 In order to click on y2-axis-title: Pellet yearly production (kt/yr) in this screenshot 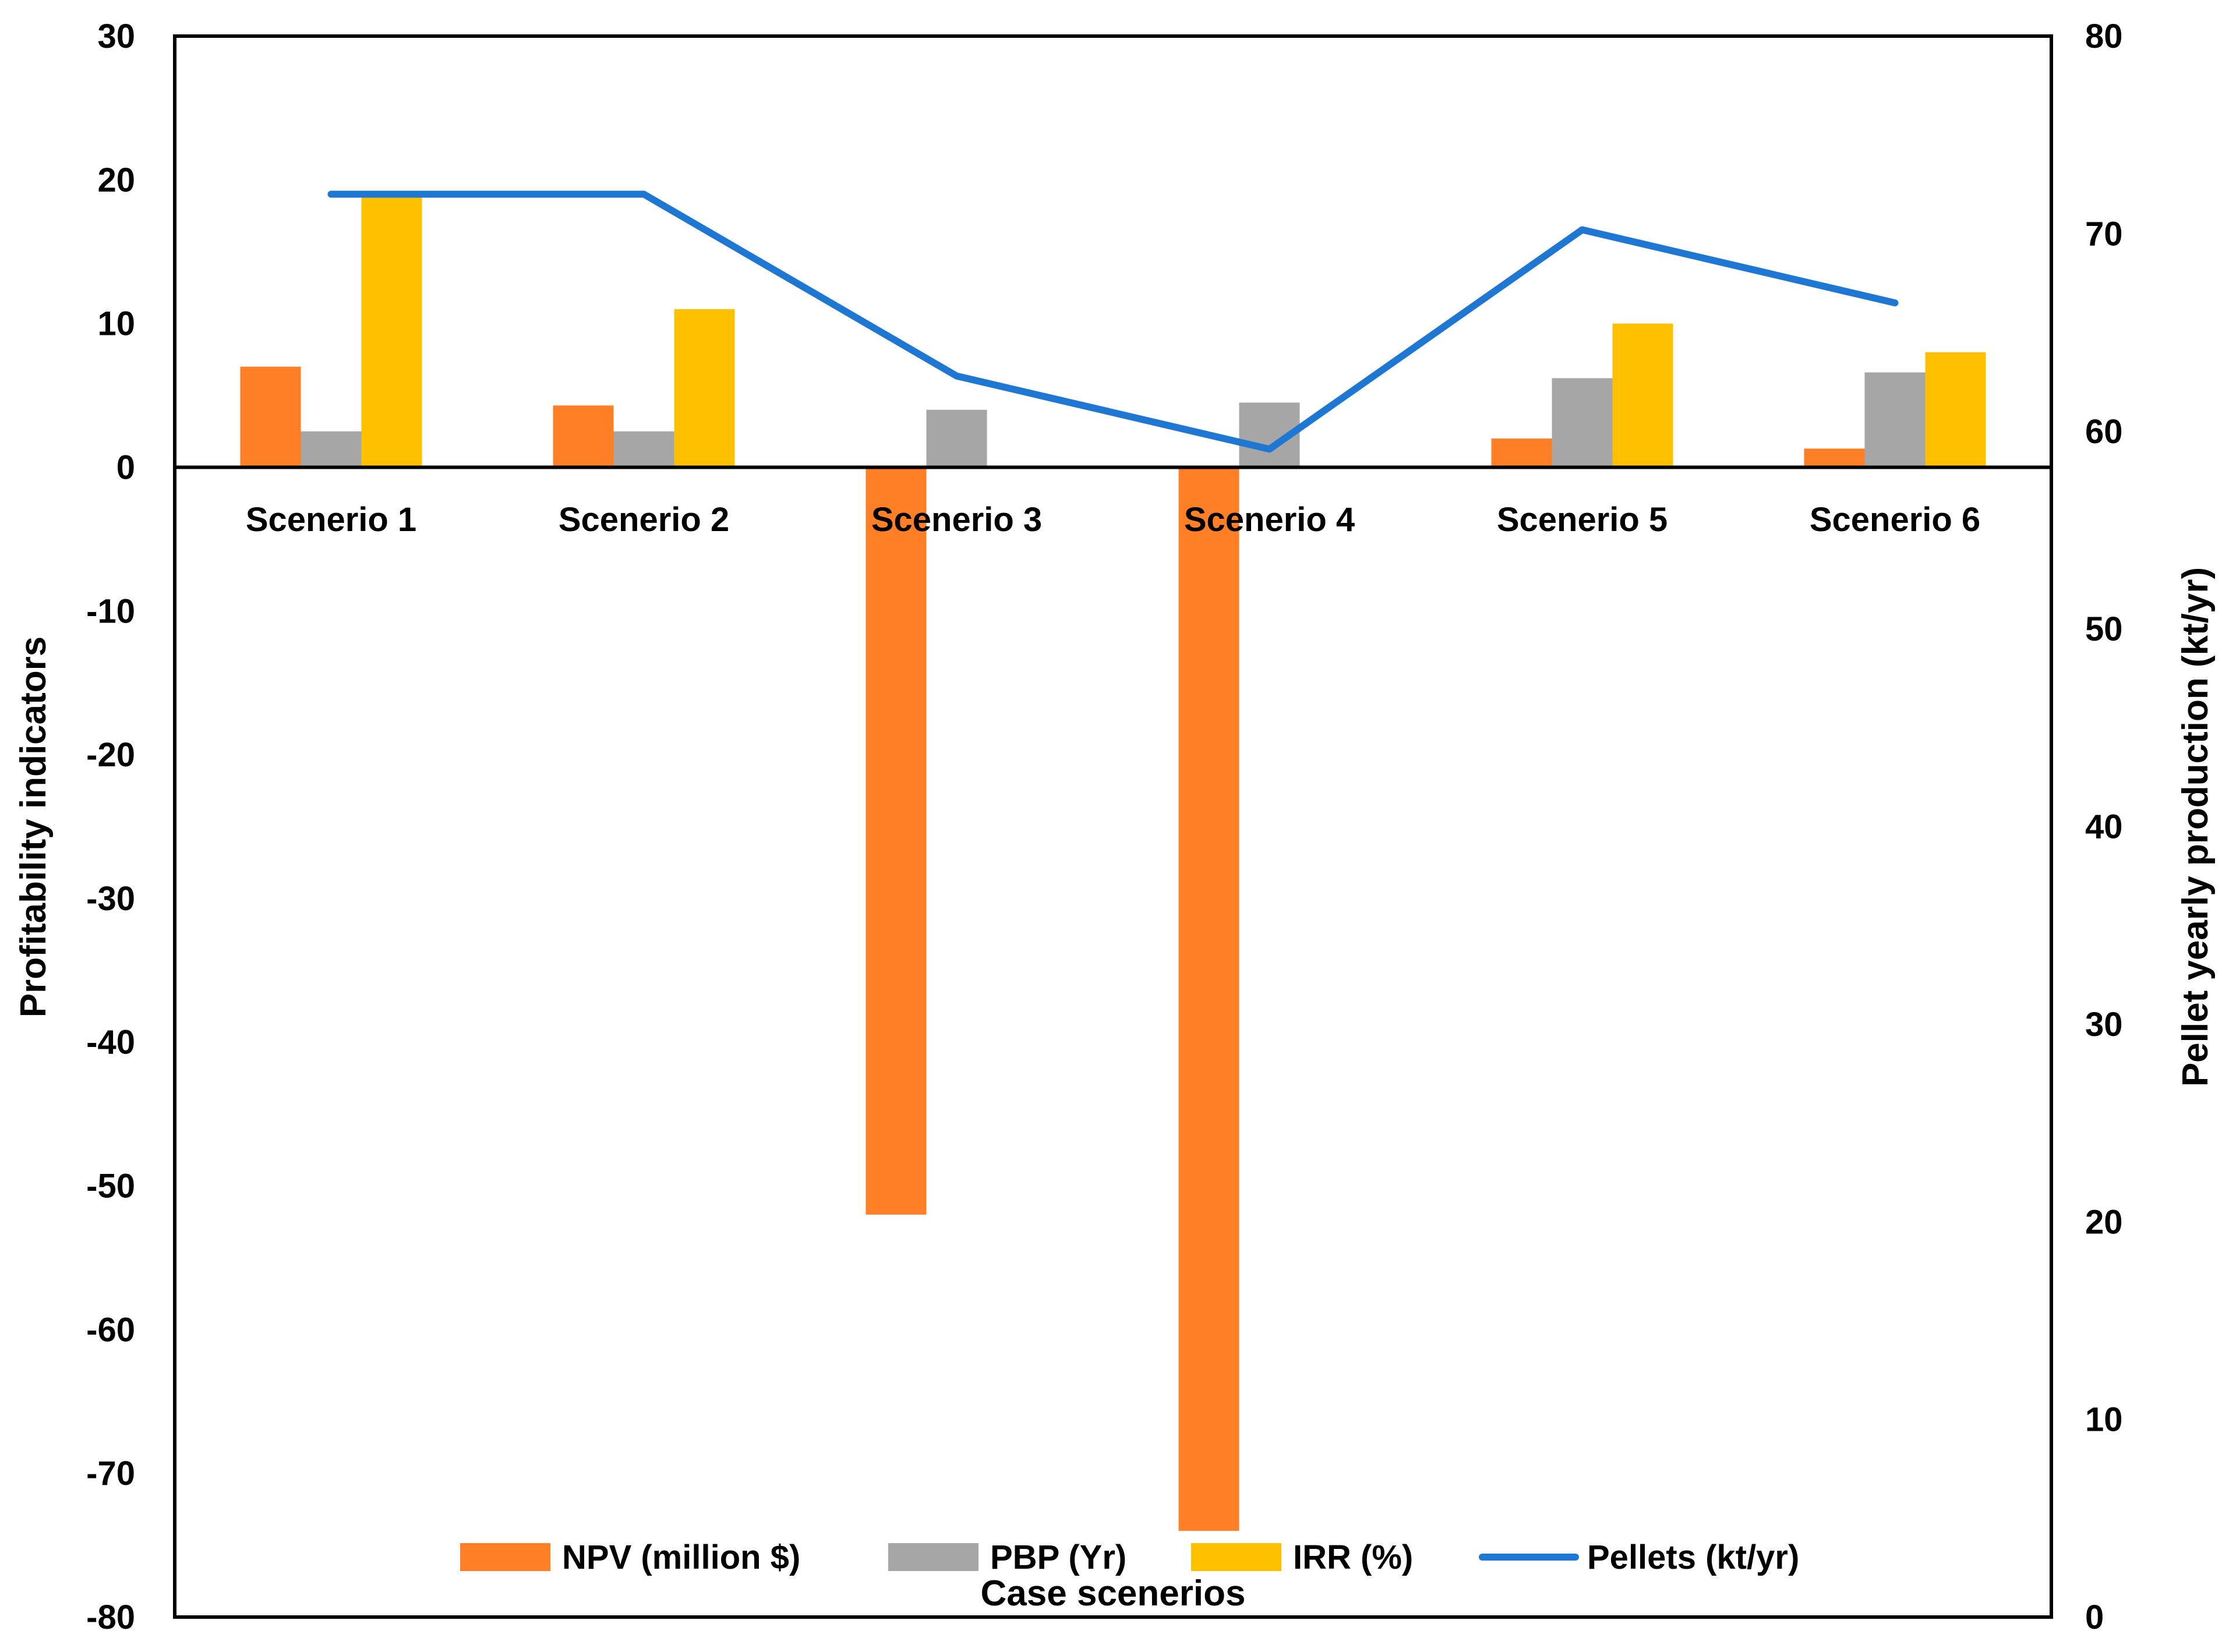, I will do `click(2195, 827)`.